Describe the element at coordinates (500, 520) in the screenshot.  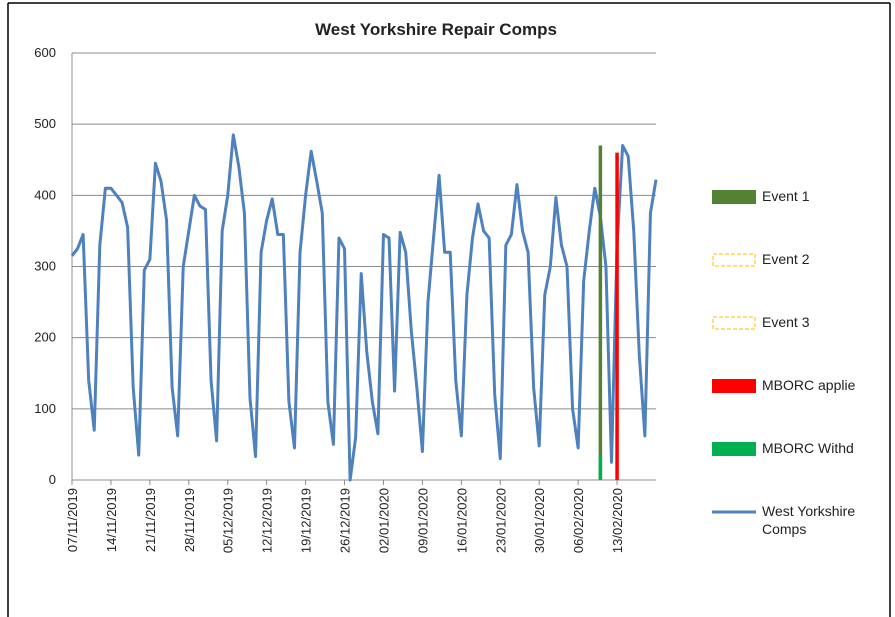
I see `x-tick-label: 23/01/2020` at that location.